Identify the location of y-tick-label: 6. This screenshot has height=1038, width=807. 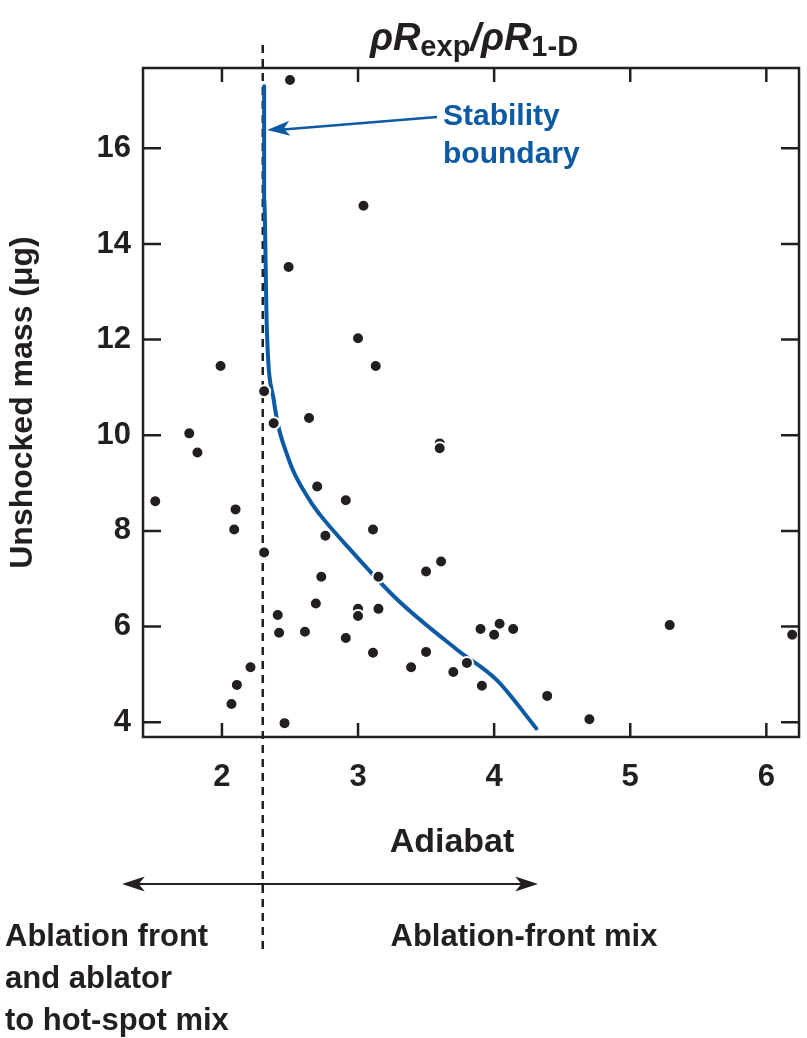
(122, 625).